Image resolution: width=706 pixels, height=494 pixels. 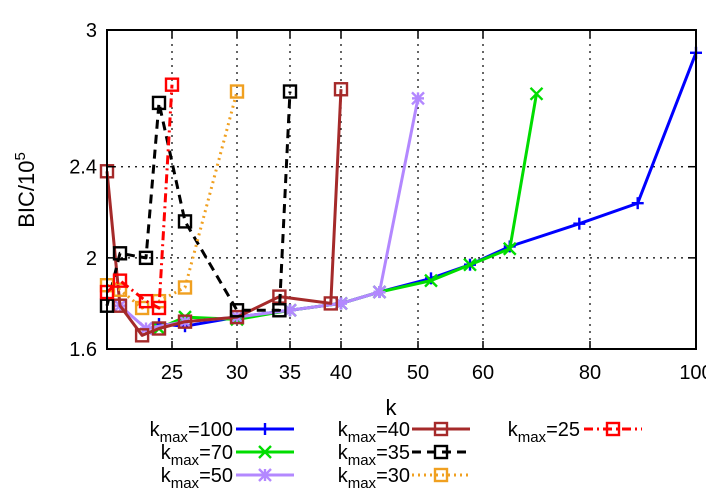 I want to click on x-tick-label: 80, so click(x=590, y=373).